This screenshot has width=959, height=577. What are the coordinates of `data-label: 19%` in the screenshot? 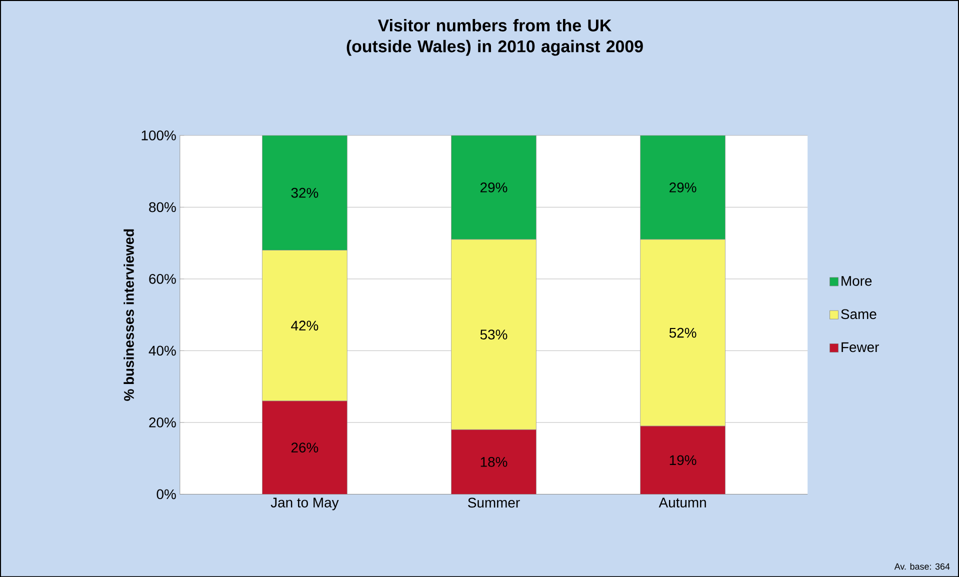 It's located at (683, 460).